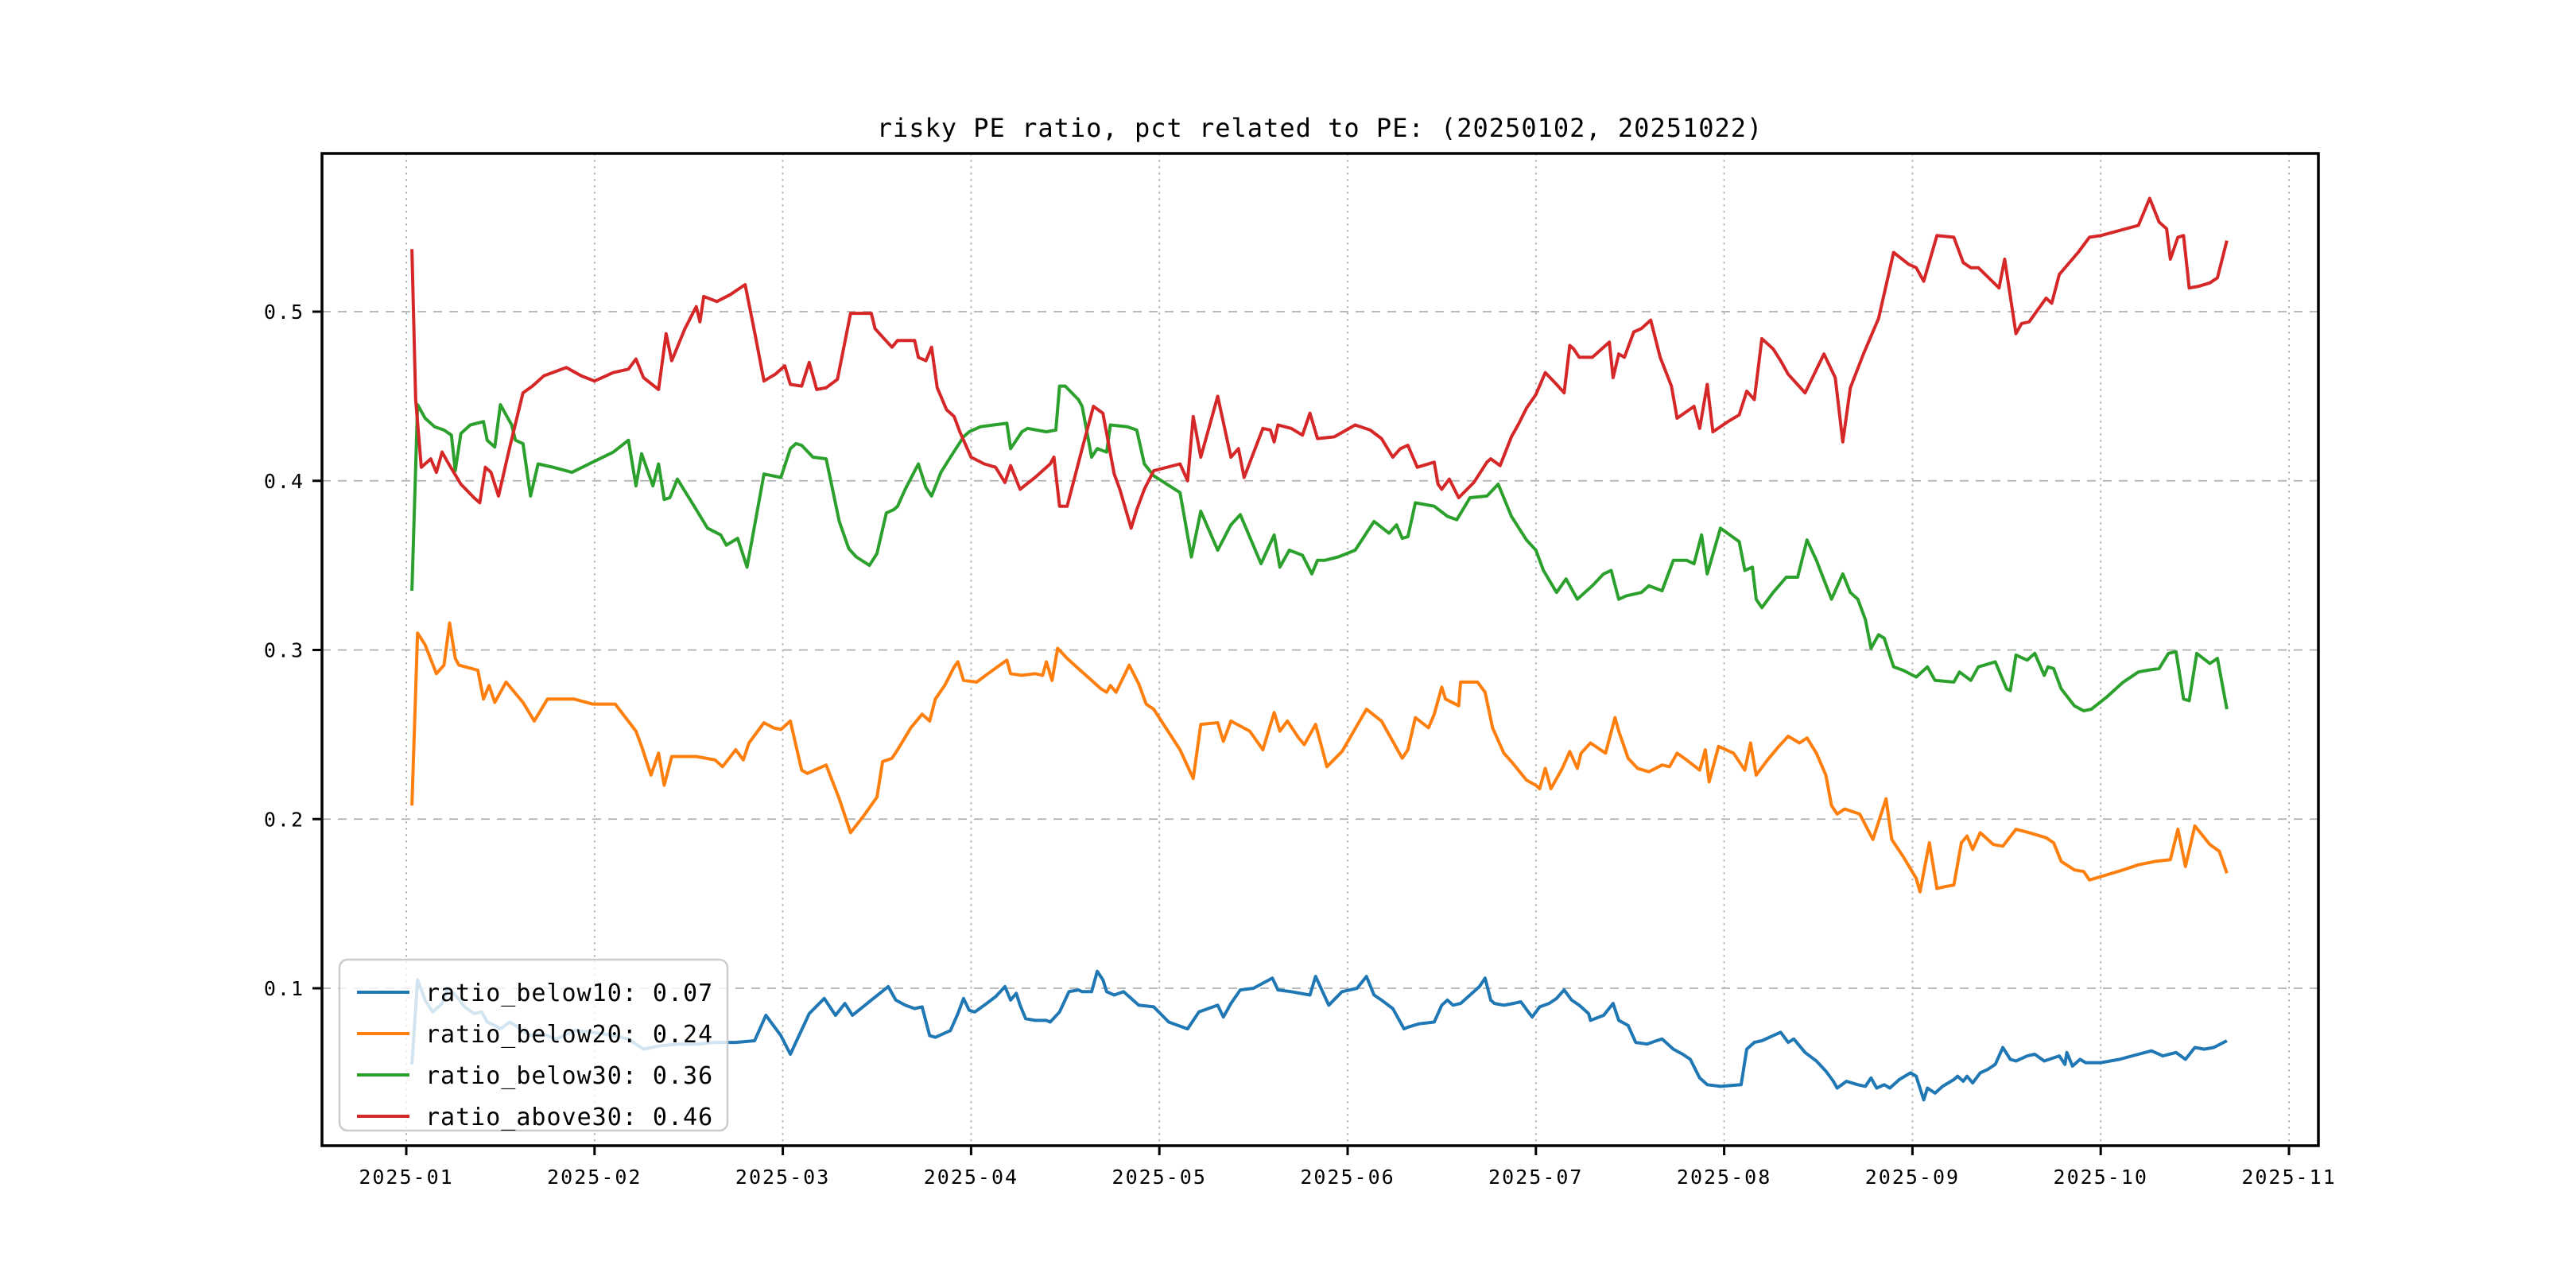  What do you see at coordinates (569, 1076) in the screenshot?
I see `legend-entry-ratio_below30: ratio_below30: 0.36` at bounding box center [569, 1076].